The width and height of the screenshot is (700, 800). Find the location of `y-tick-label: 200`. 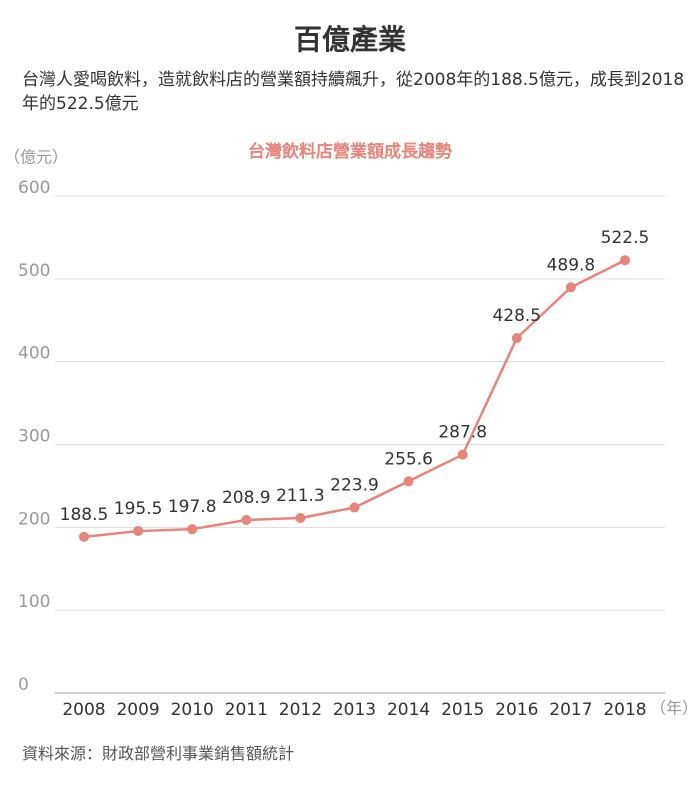

y-tick-label: 200 is located at coordinates (34, 519).